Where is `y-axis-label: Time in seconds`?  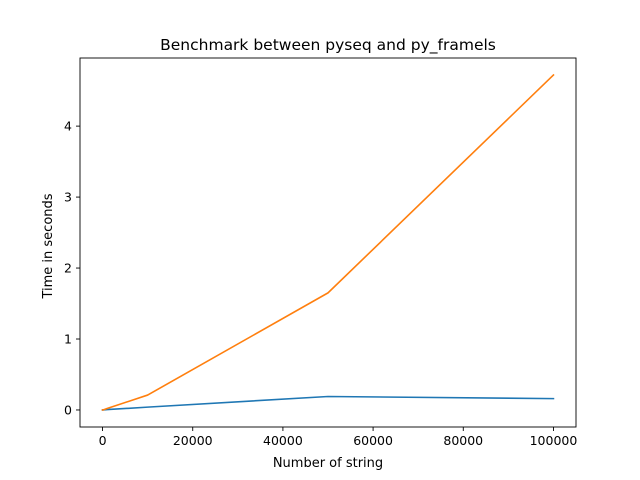 y-axis-label: Time in seconds is located at coordinates (48, 246).